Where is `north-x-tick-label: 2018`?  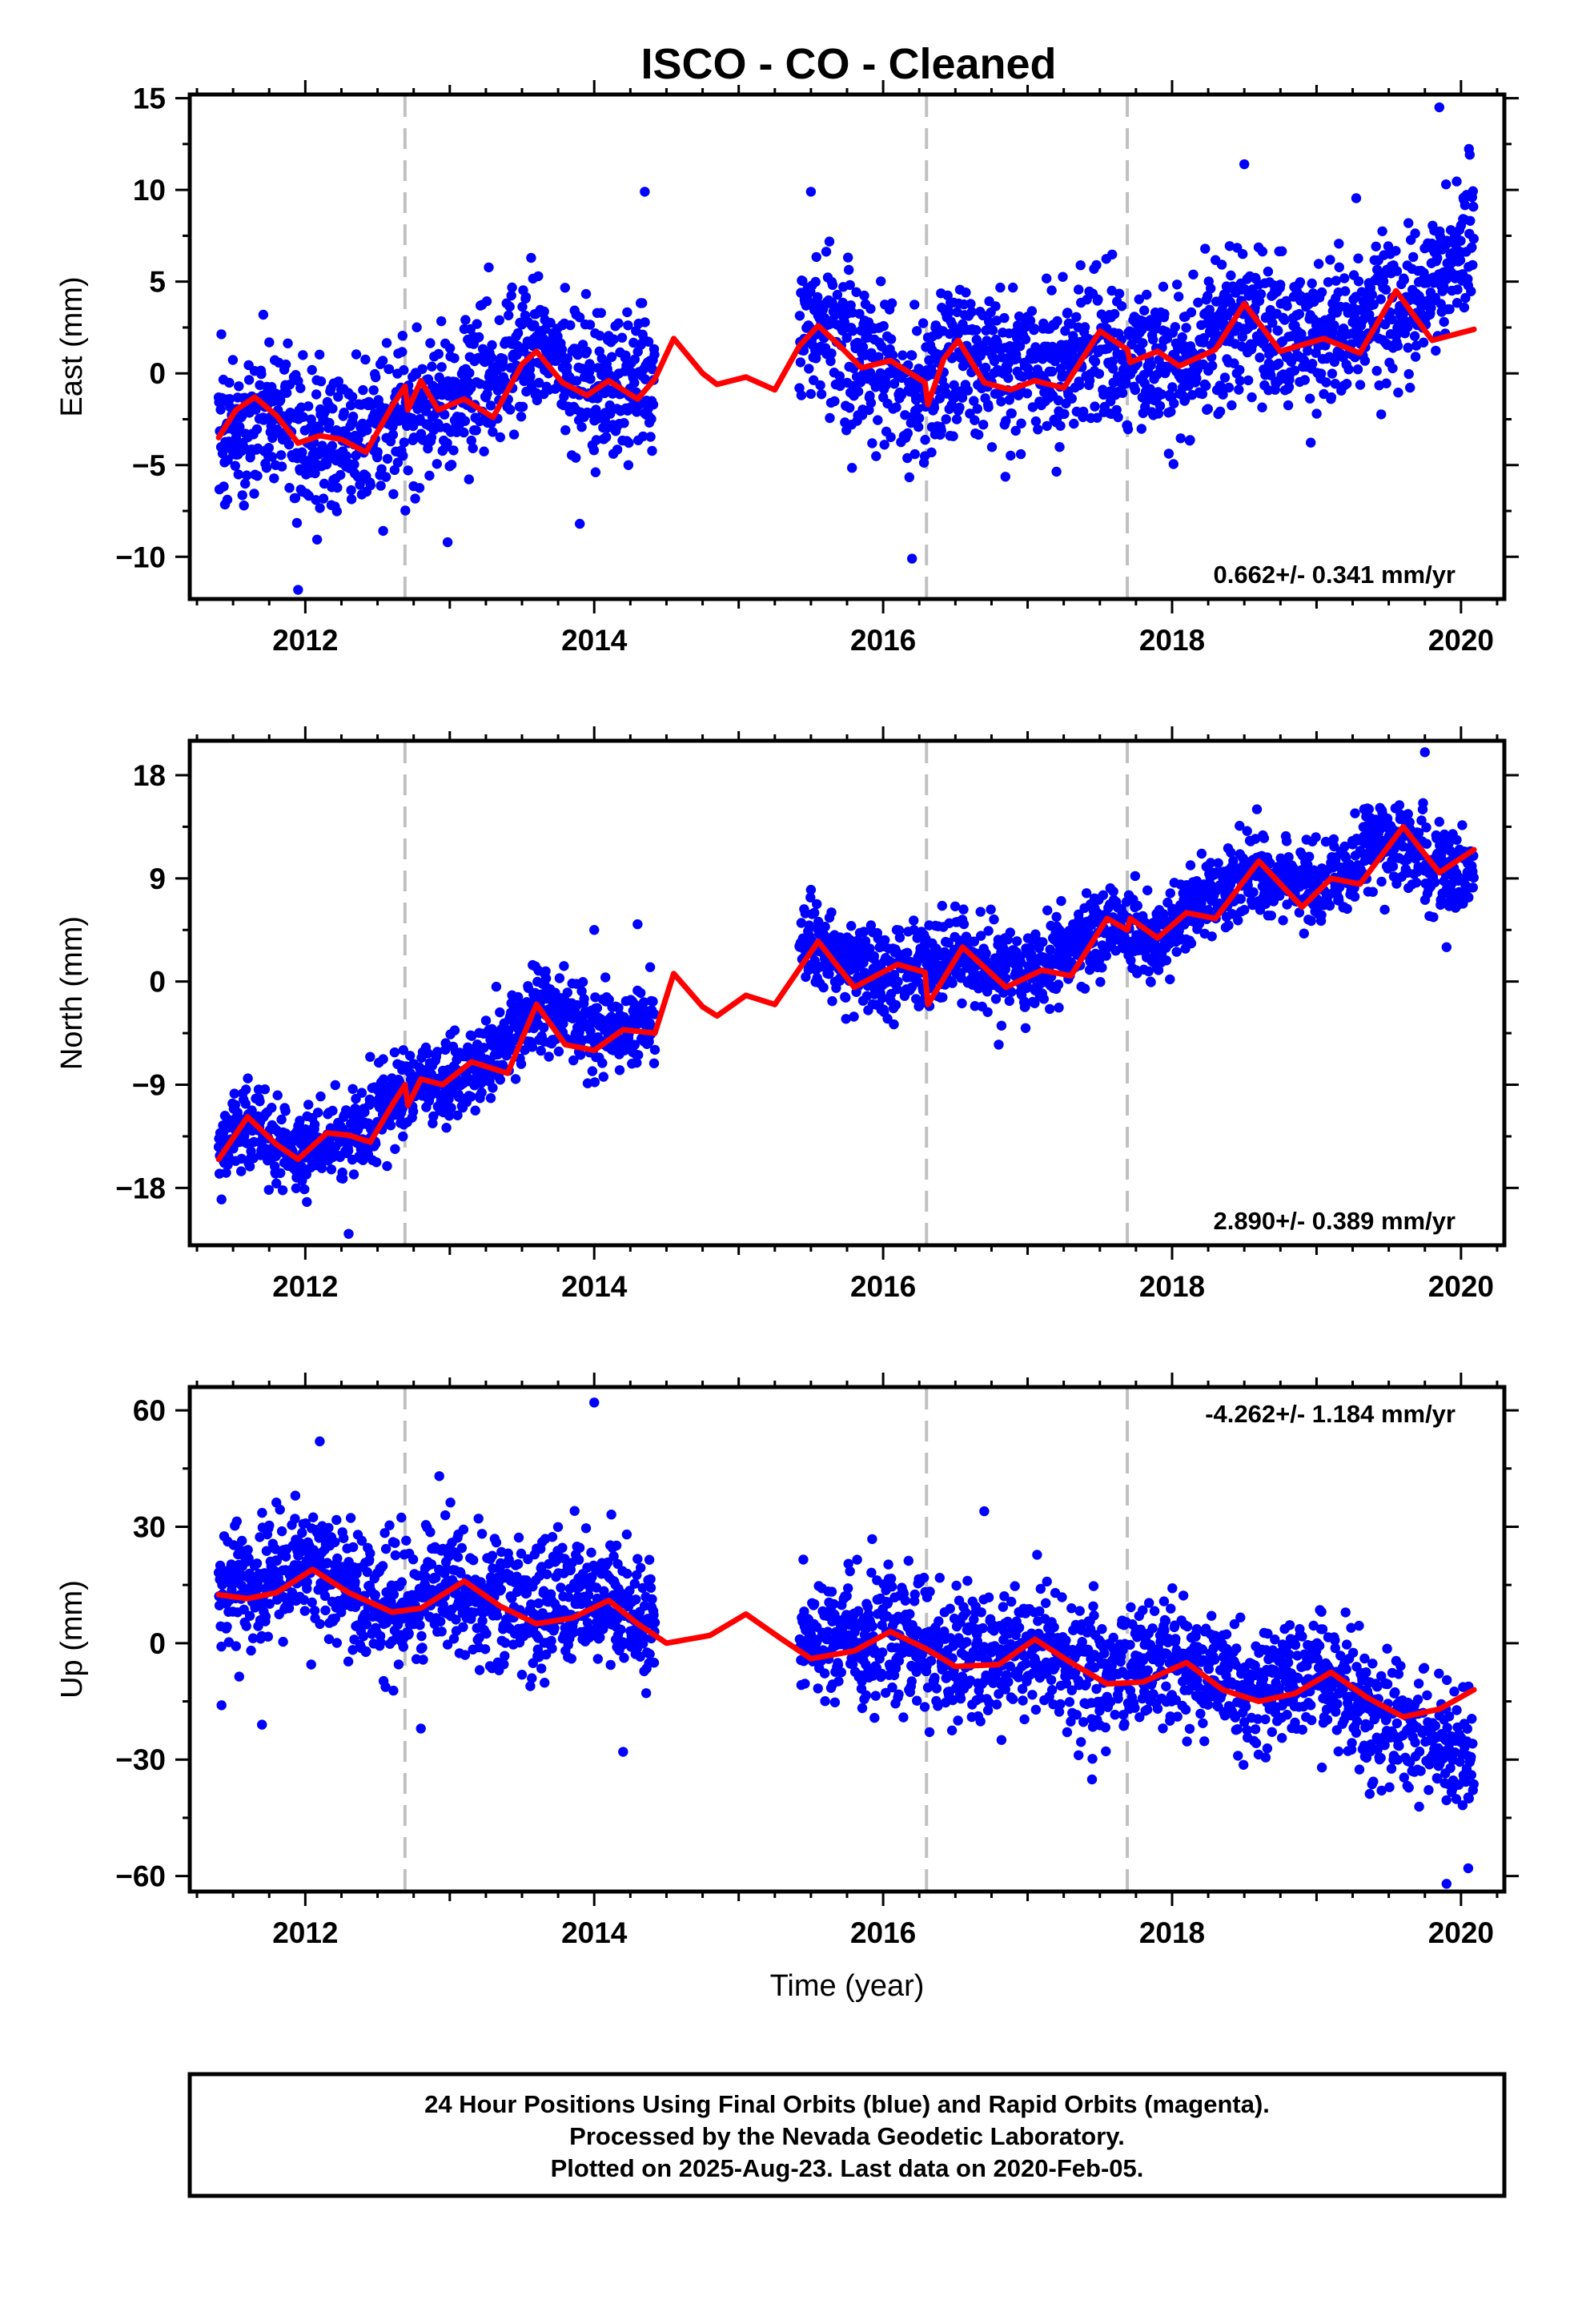
north-x-tick-label: 2018 is located at coordinates (1172, 1286).